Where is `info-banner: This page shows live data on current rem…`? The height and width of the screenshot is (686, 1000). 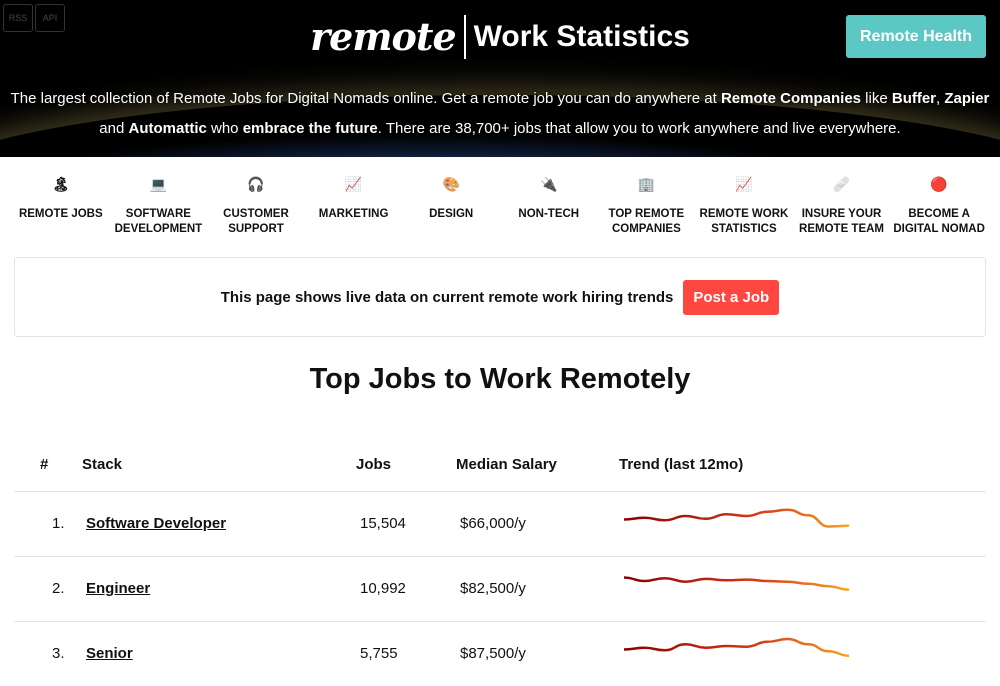
info-banner: This page shows live data on current rem… is located at coordinates (500, 297).